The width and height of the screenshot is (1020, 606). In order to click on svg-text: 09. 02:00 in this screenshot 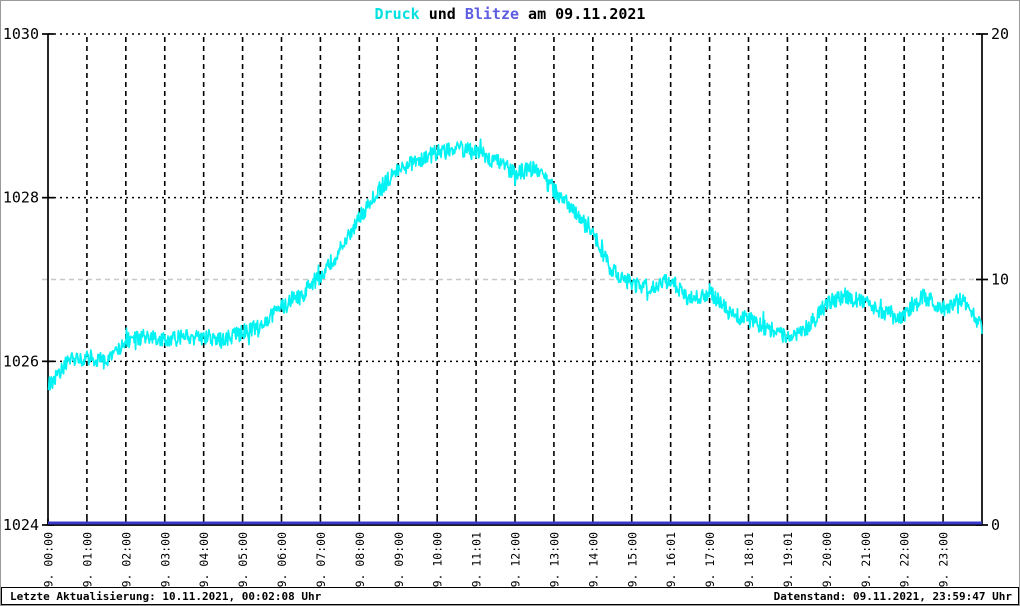, I will do `click(126, 559)`.